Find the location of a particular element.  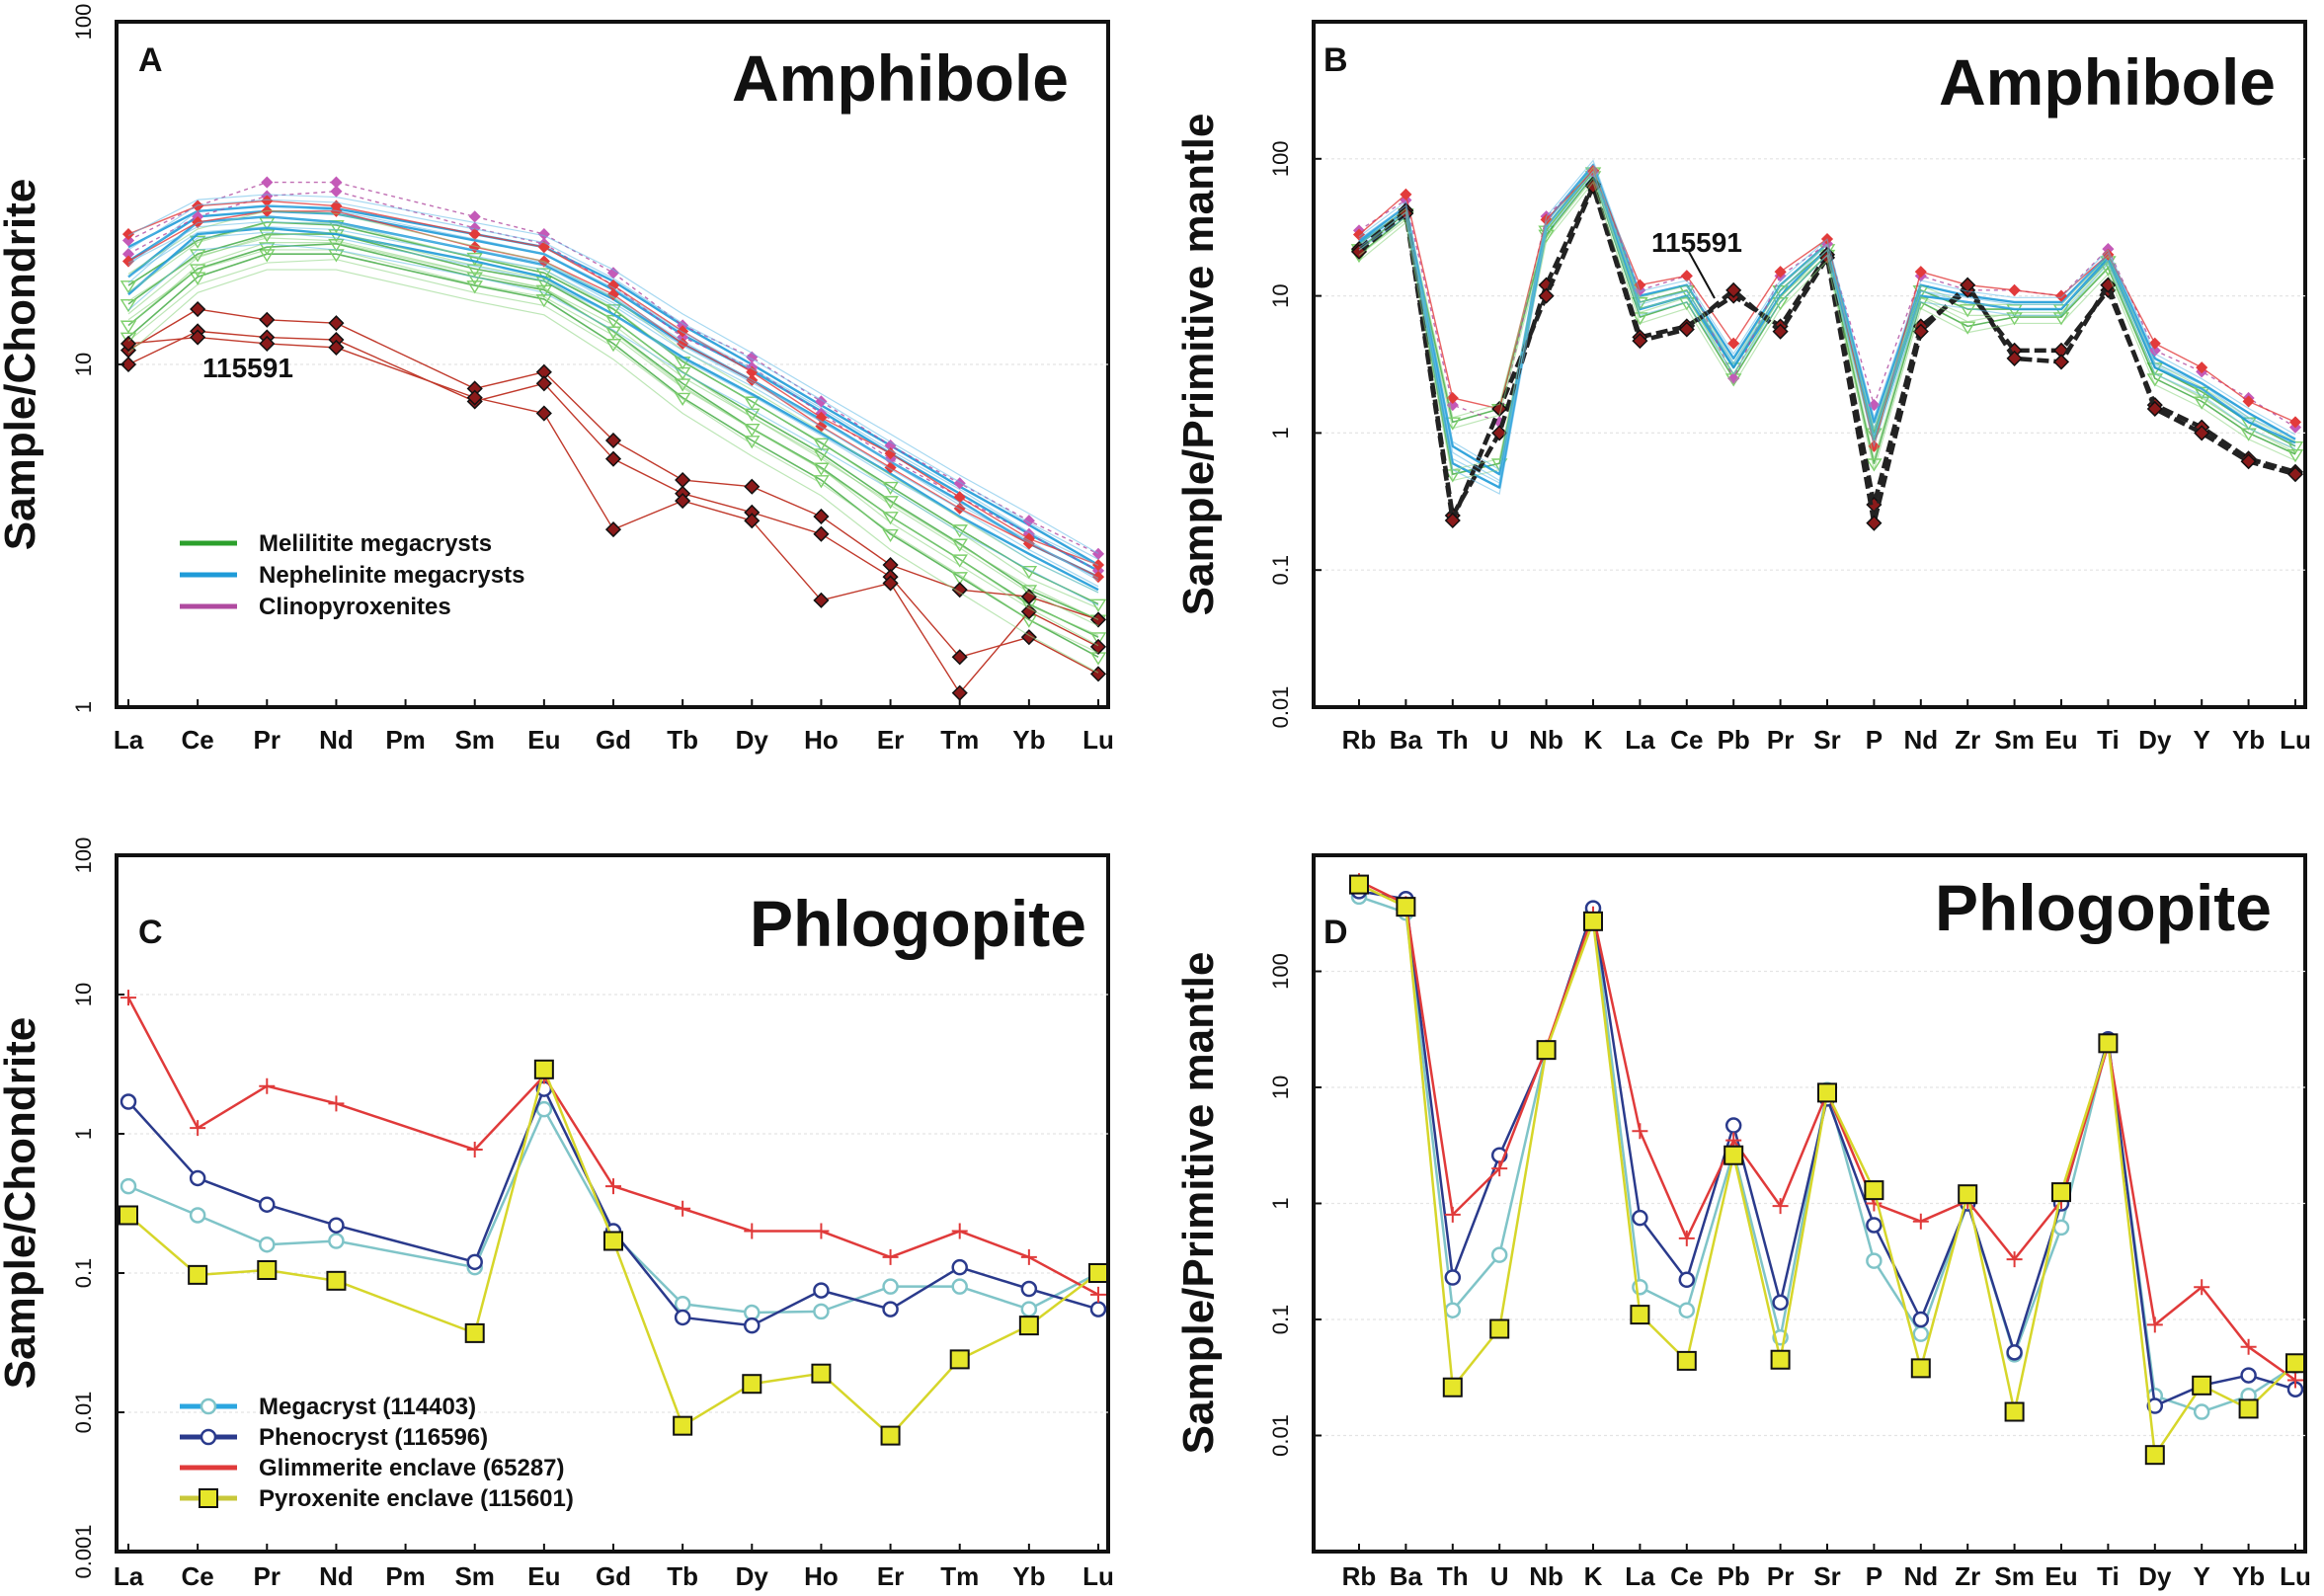

x-tick-label-tb: Tb is located at coordinates (683, 740).